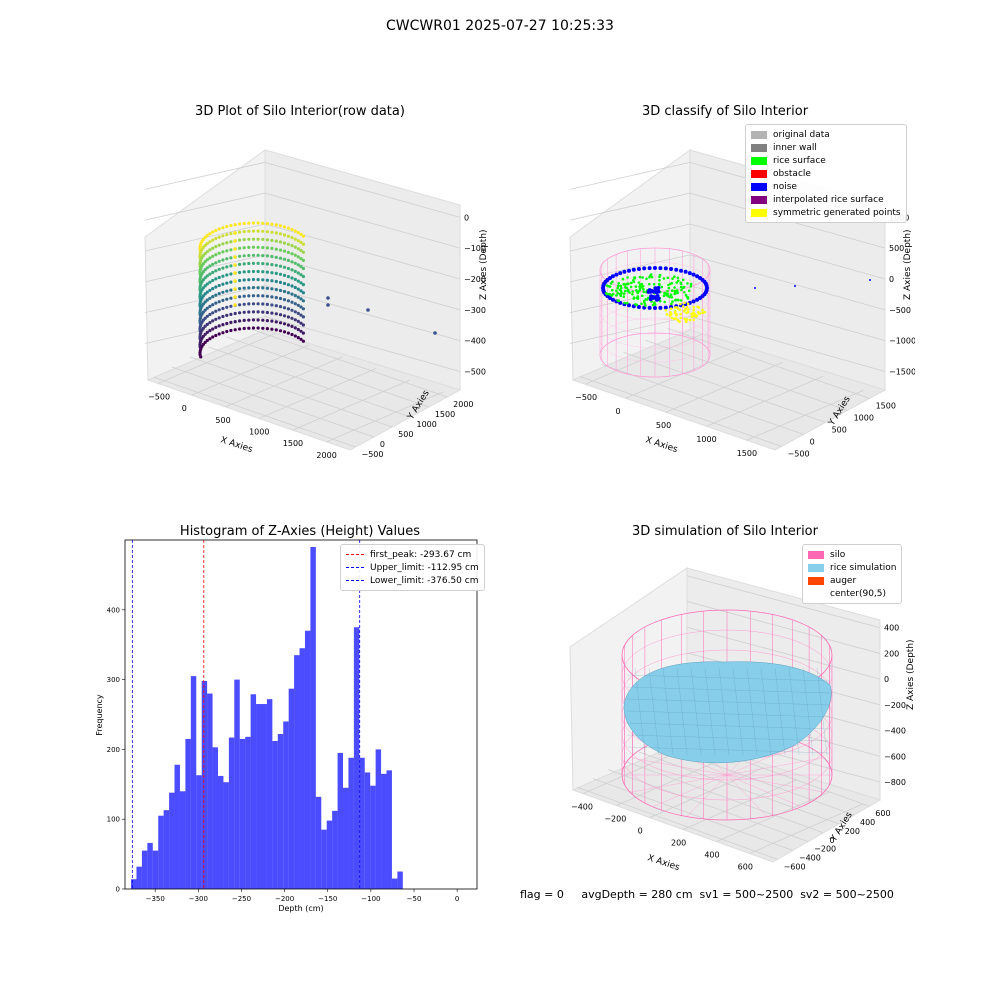  I want to click on x-tick-label: −500, so click(586, 397).